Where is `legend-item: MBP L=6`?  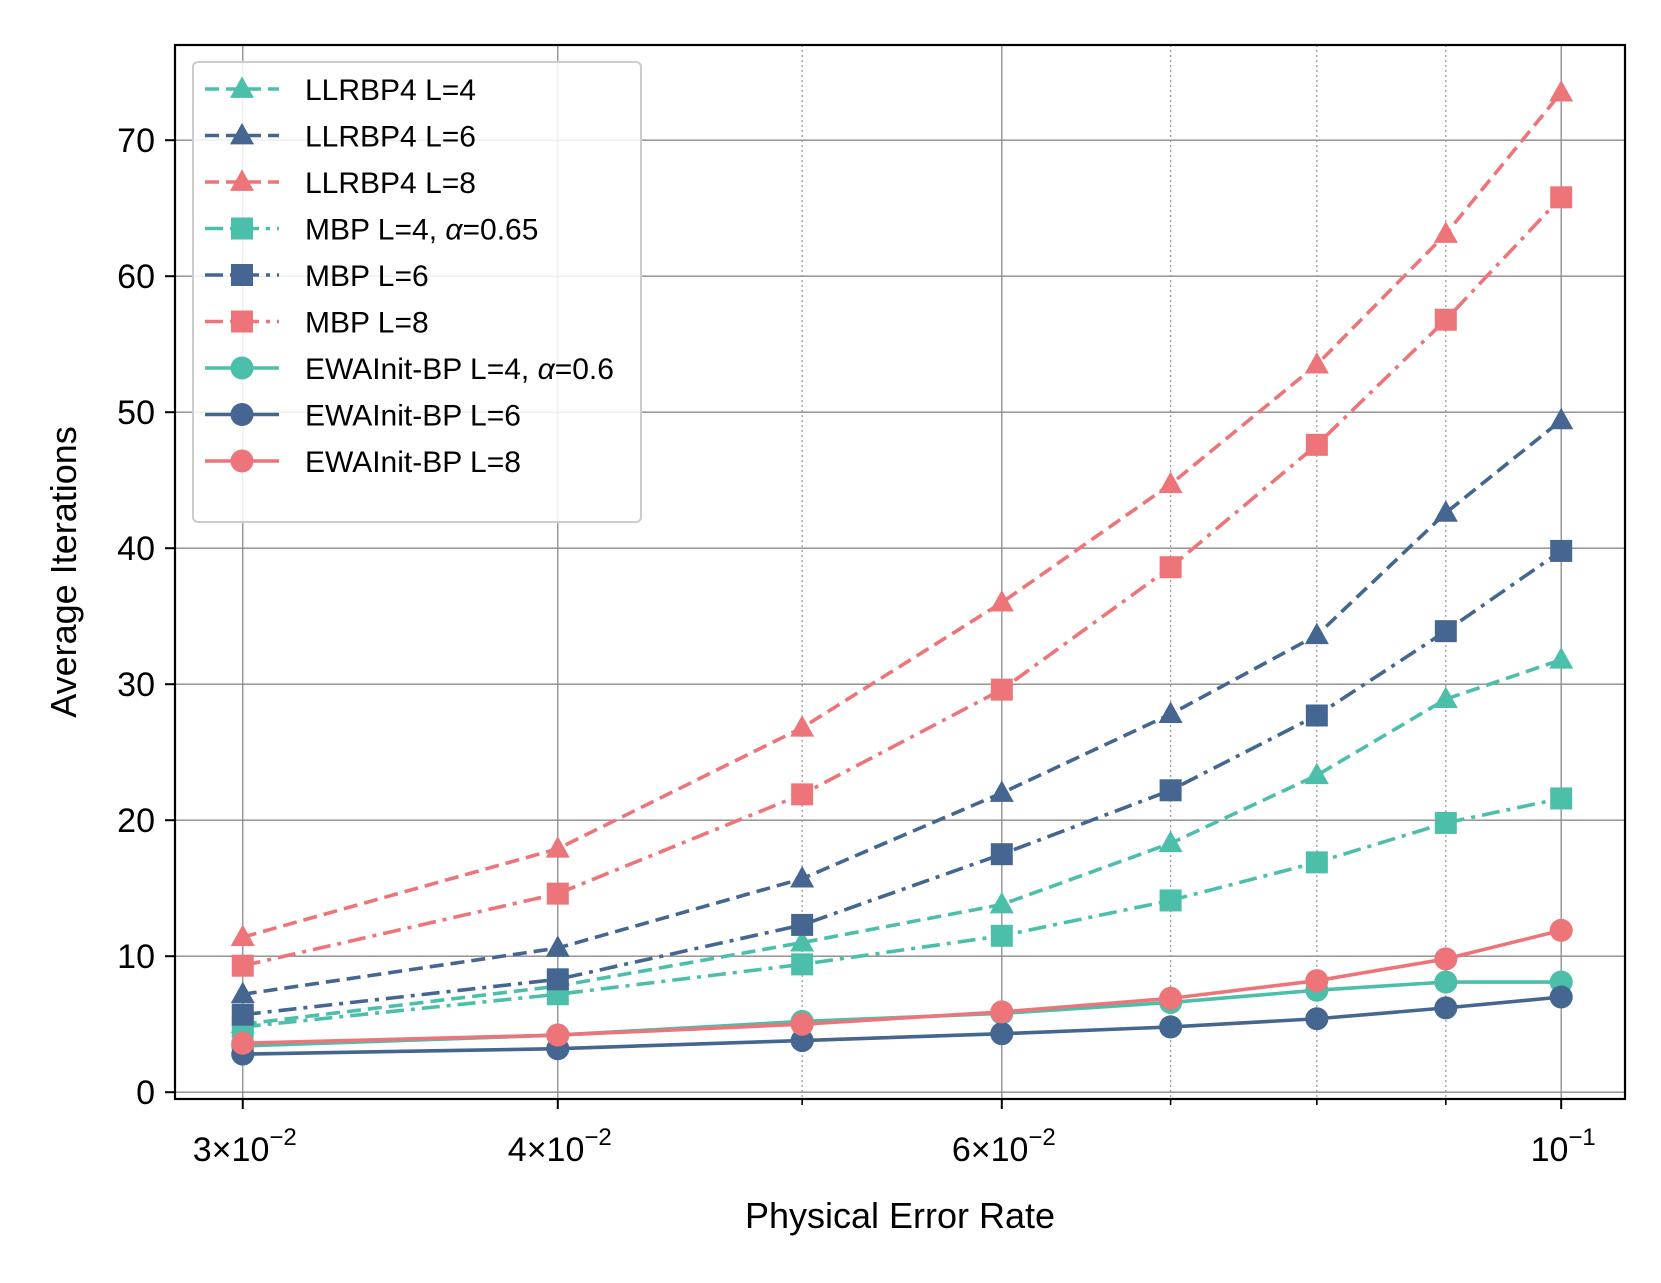 legend-item: MBP L=6 is located at coordinates (317, 276).